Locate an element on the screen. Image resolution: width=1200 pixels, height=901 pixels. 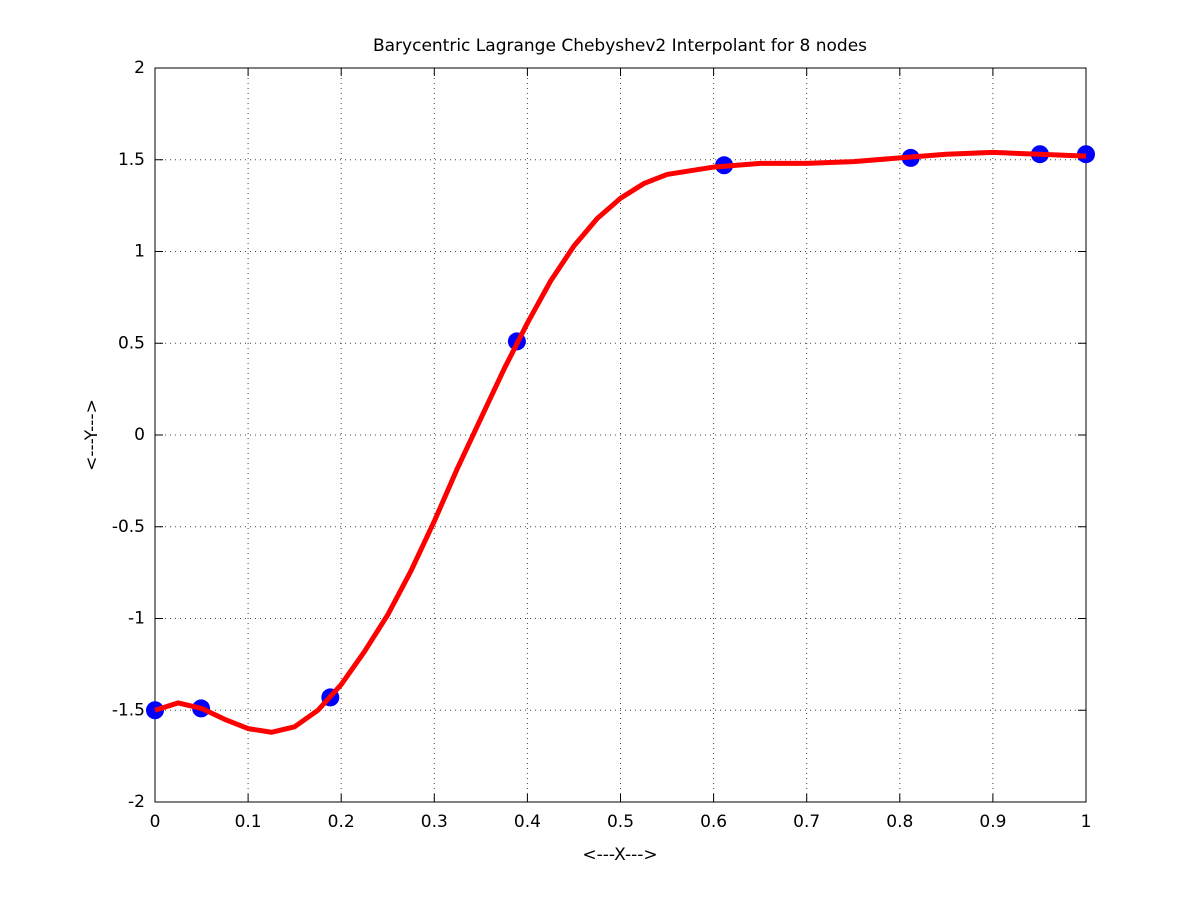
x-tick-label: 0.2 is located at coordinates (341, 822).